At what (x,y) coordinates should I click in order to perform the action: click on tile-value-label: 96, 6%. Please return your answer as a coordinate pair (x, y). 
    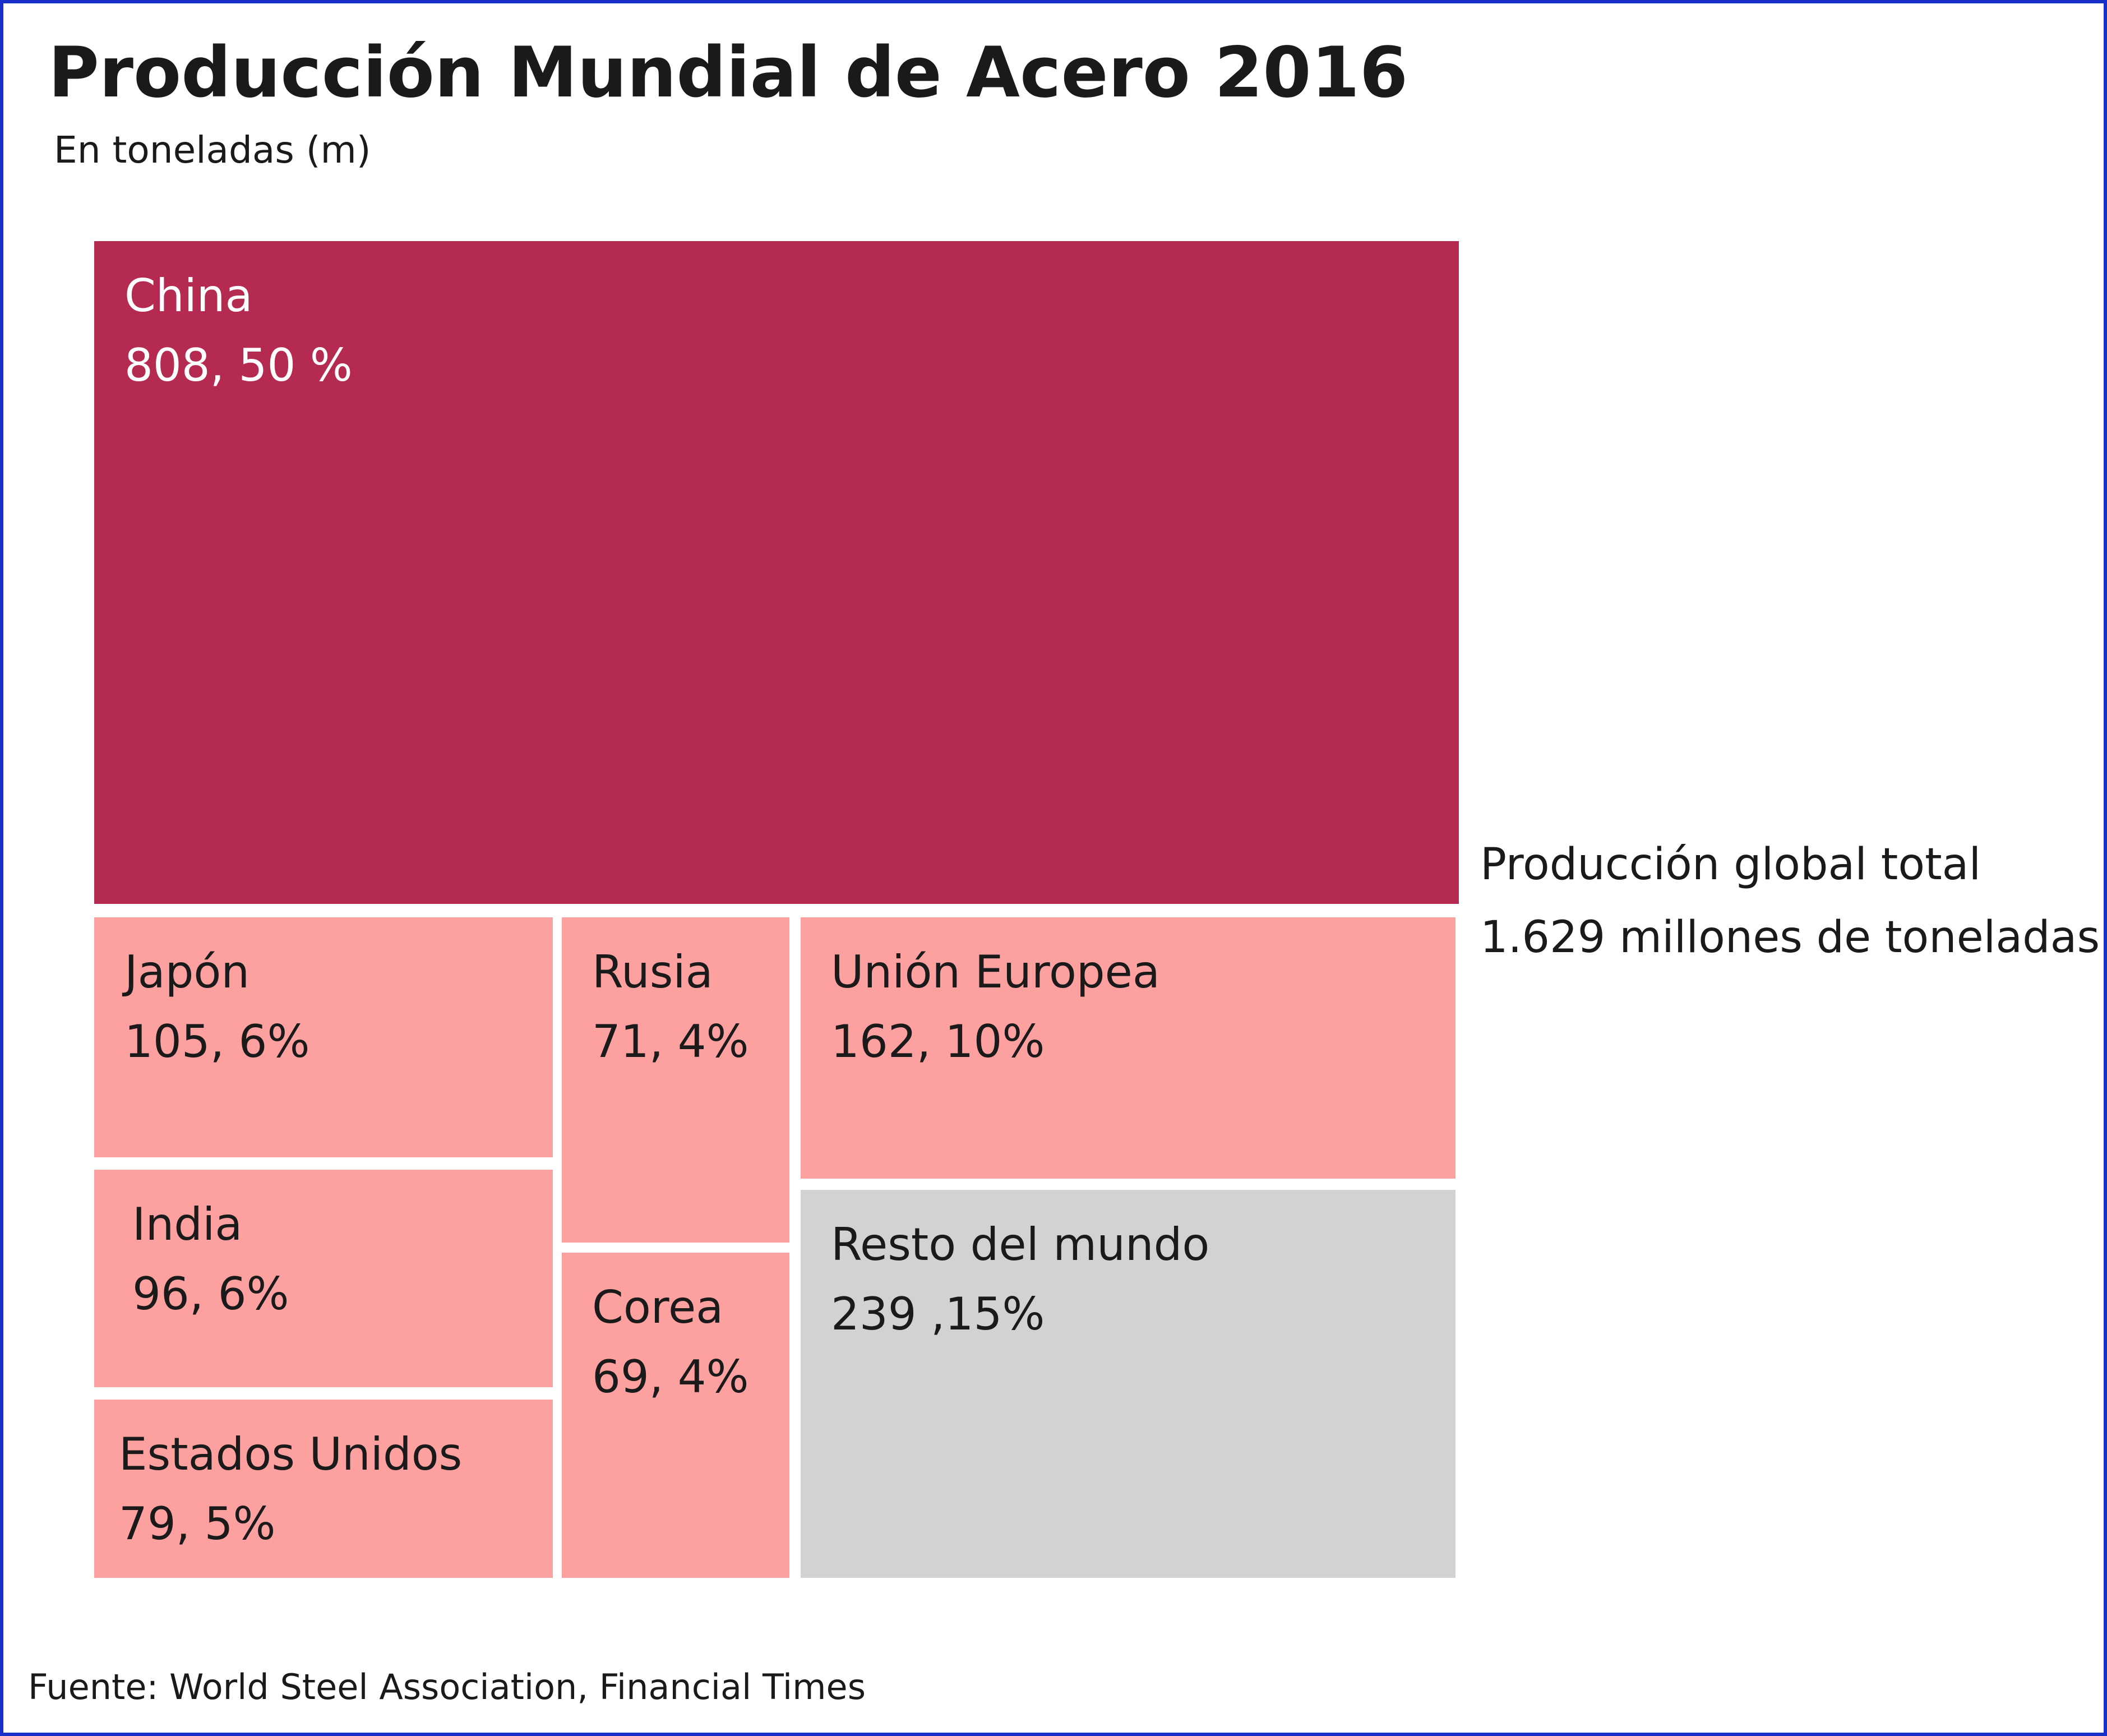
    Looking at the image, I should click on (210, 1294).